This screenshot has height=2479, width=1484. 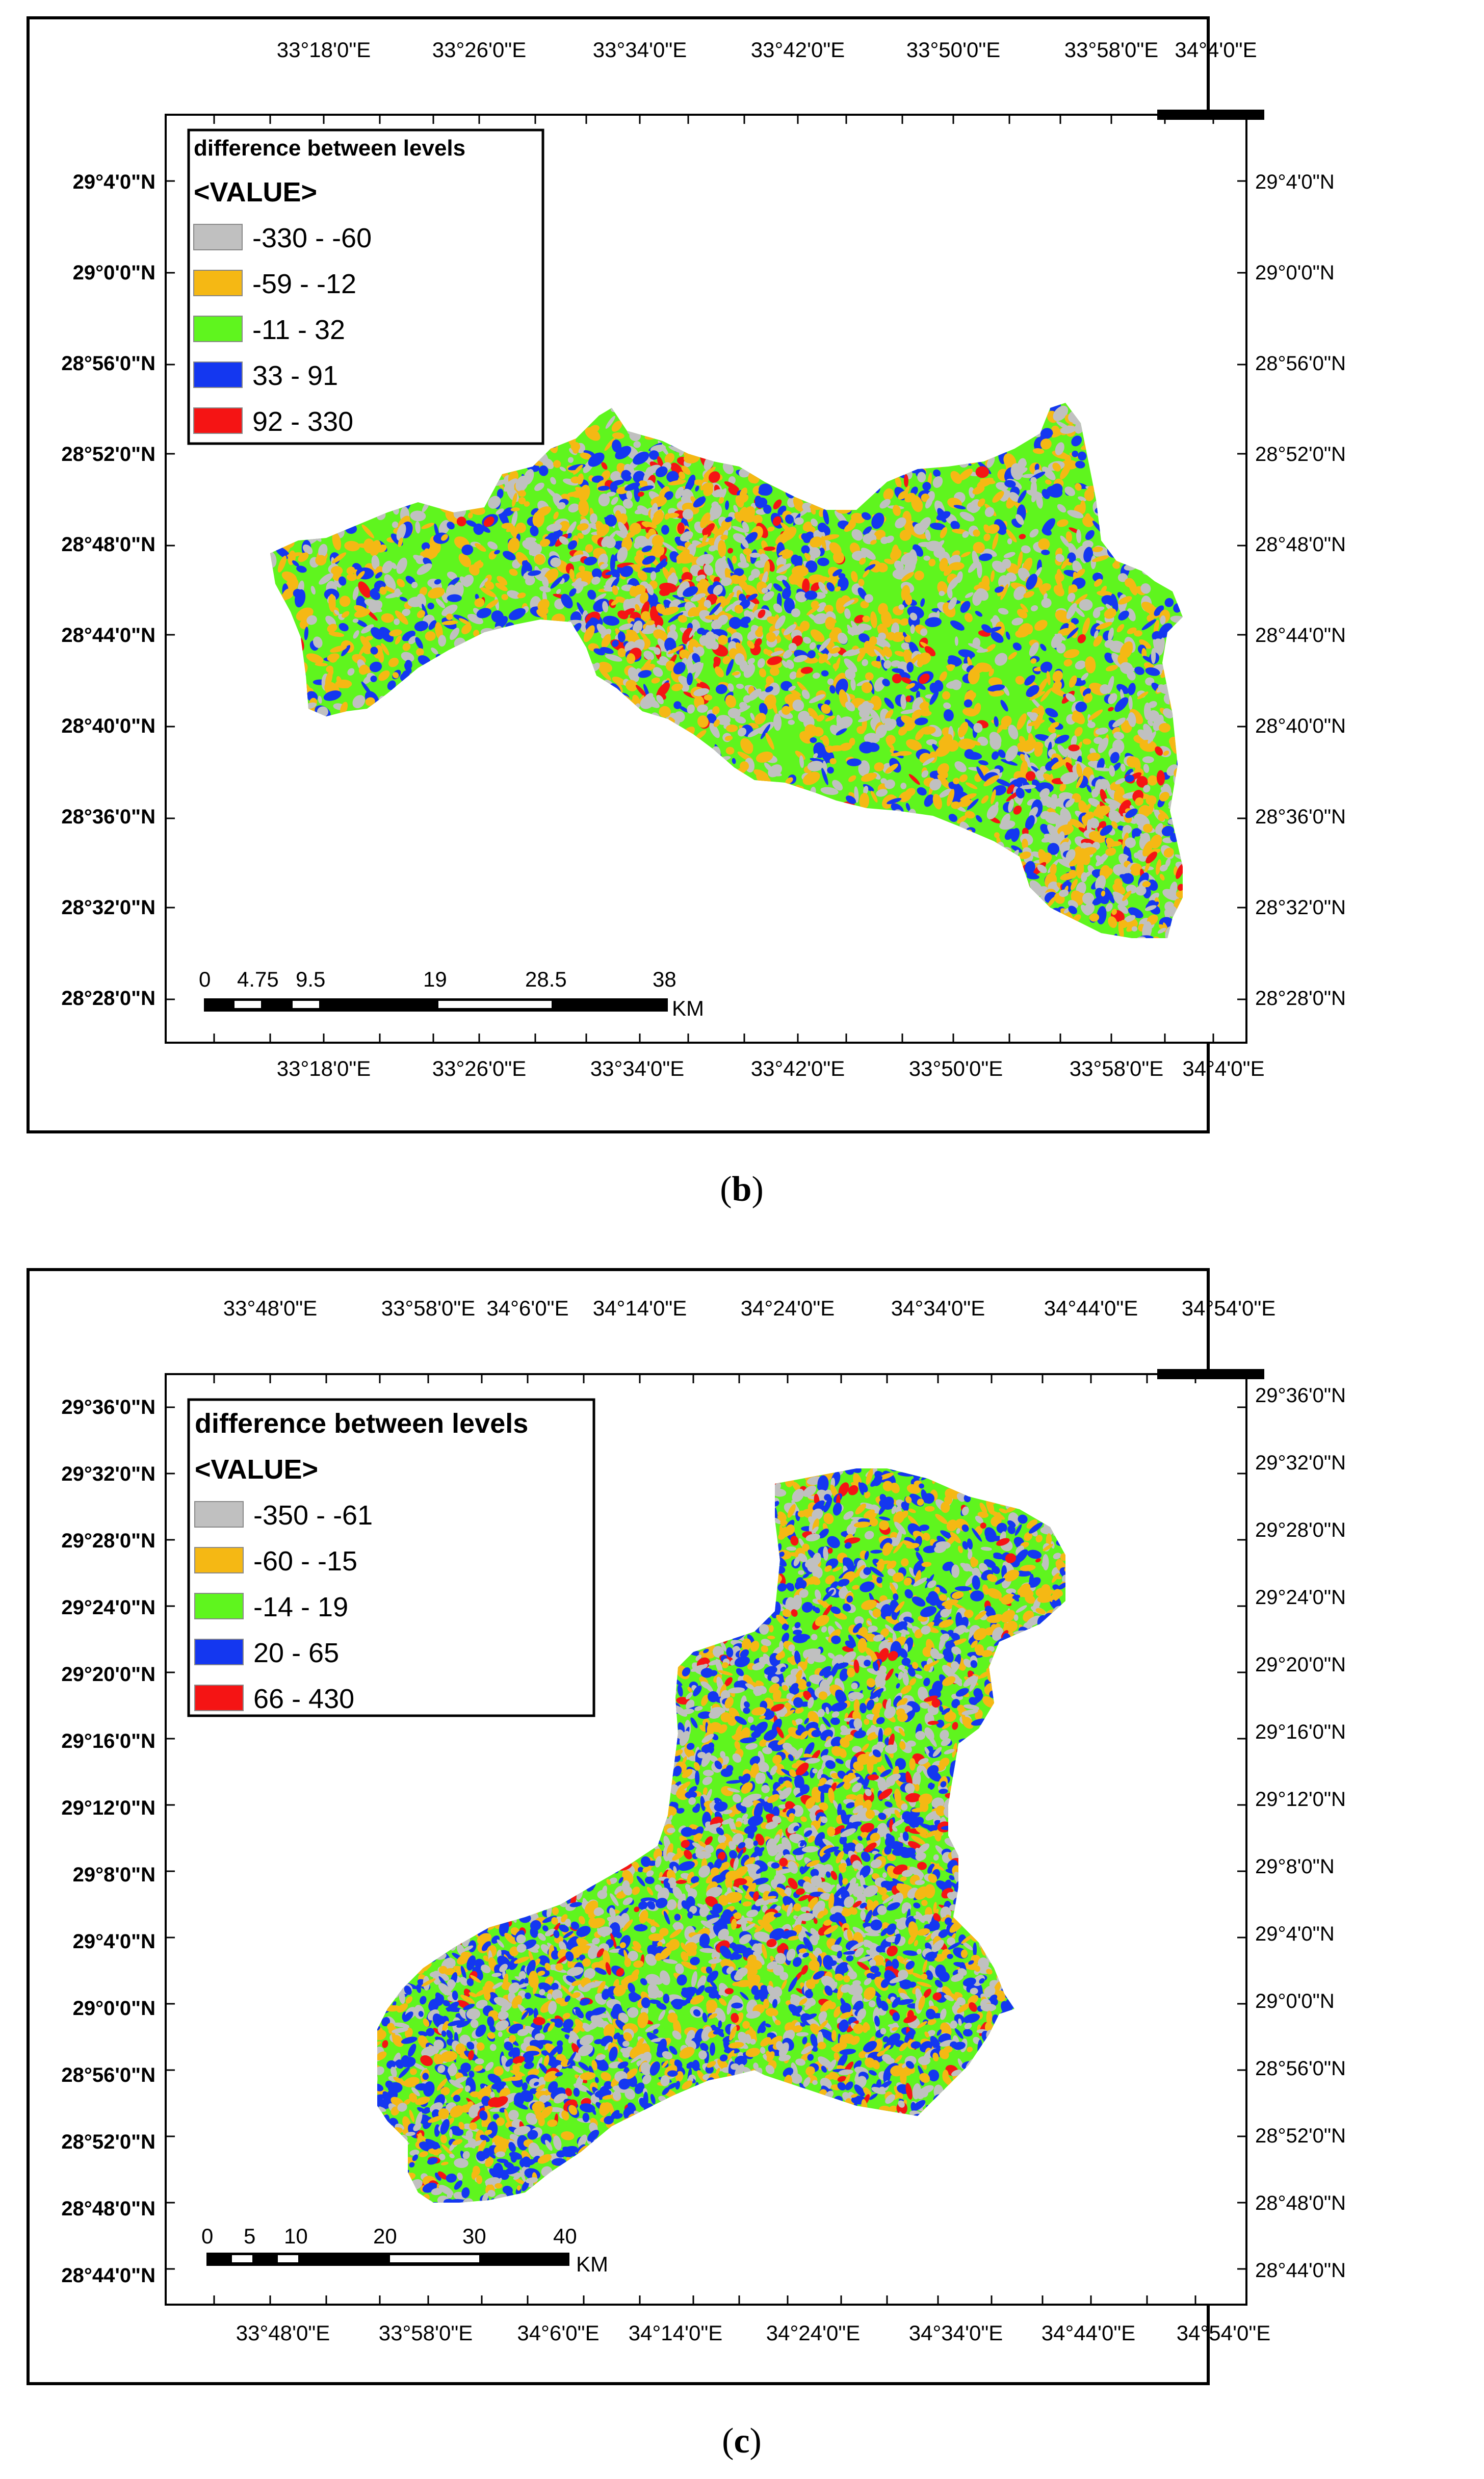 I want to click on legend-label: -60 - -15, so click(x=305, y=1562).